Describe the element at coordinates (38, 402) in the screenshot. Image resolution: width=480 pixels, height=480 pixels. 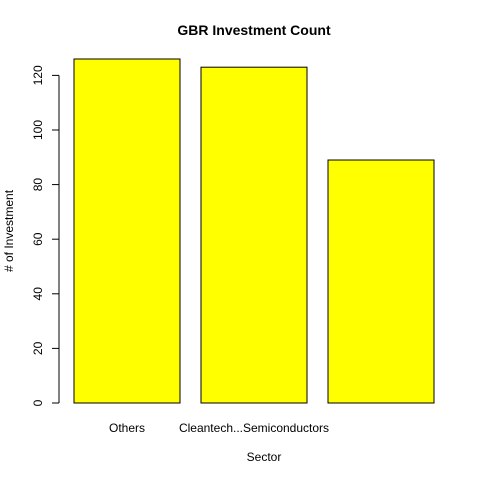
I see `y-tick-label: 0` at that location.